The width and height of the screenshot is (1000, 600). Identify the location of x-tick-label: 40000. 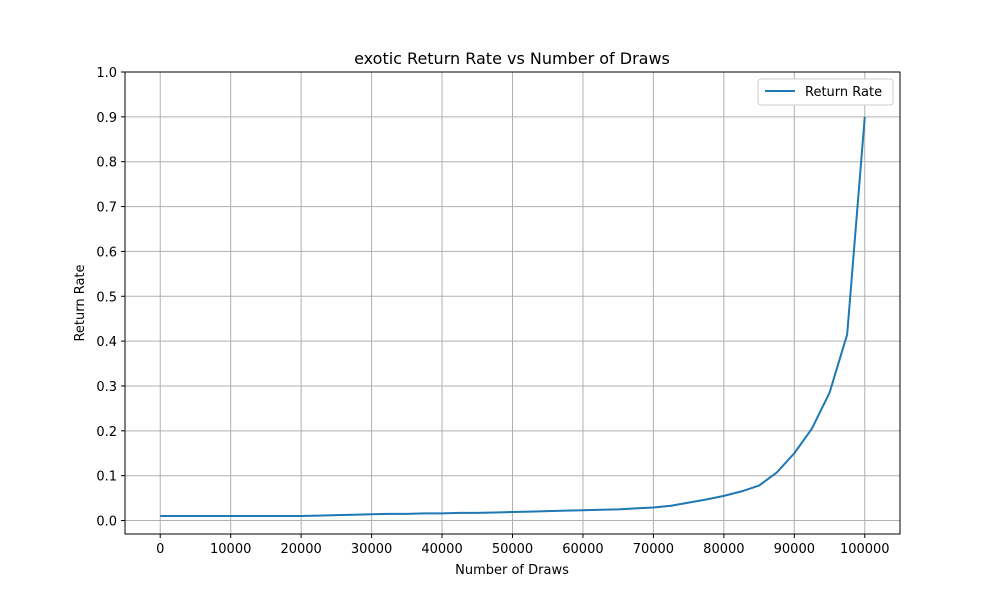
(441, 549).